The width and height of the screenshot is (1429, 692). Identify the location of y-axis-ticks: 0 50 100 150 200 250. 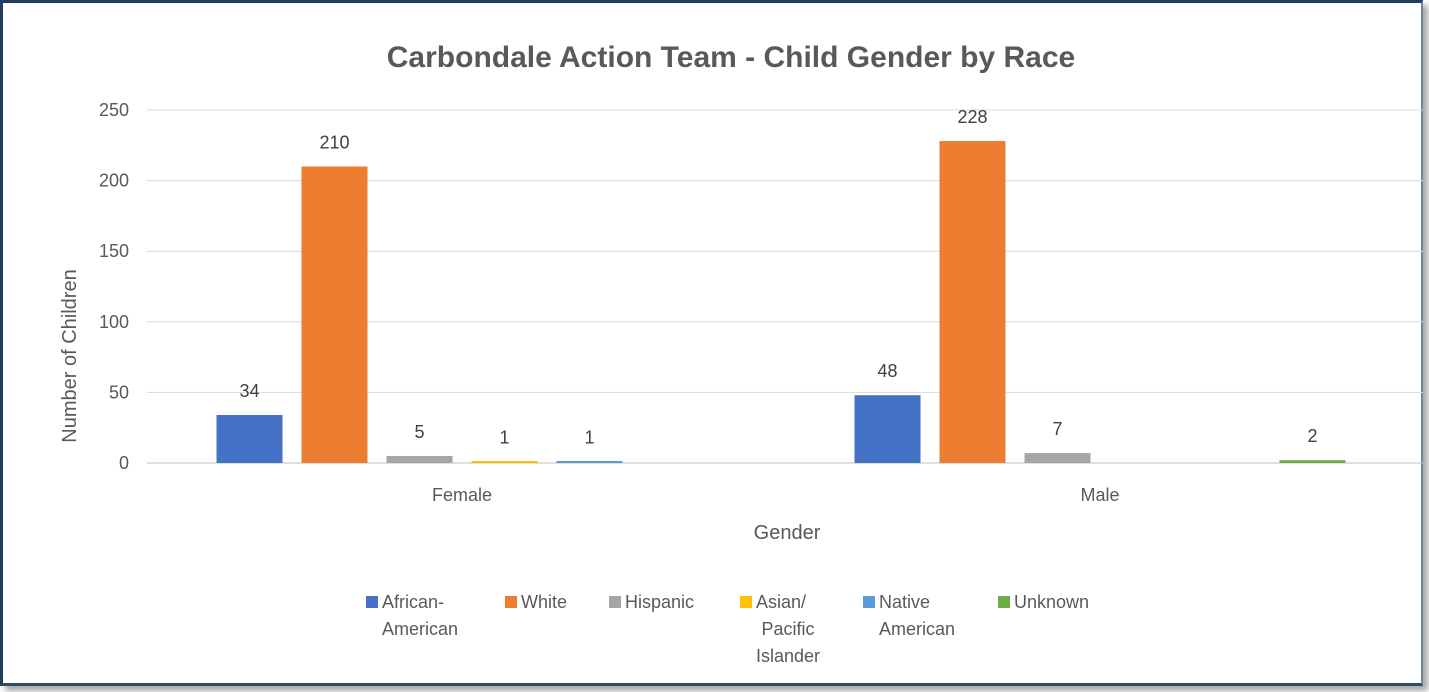
(114, 286).